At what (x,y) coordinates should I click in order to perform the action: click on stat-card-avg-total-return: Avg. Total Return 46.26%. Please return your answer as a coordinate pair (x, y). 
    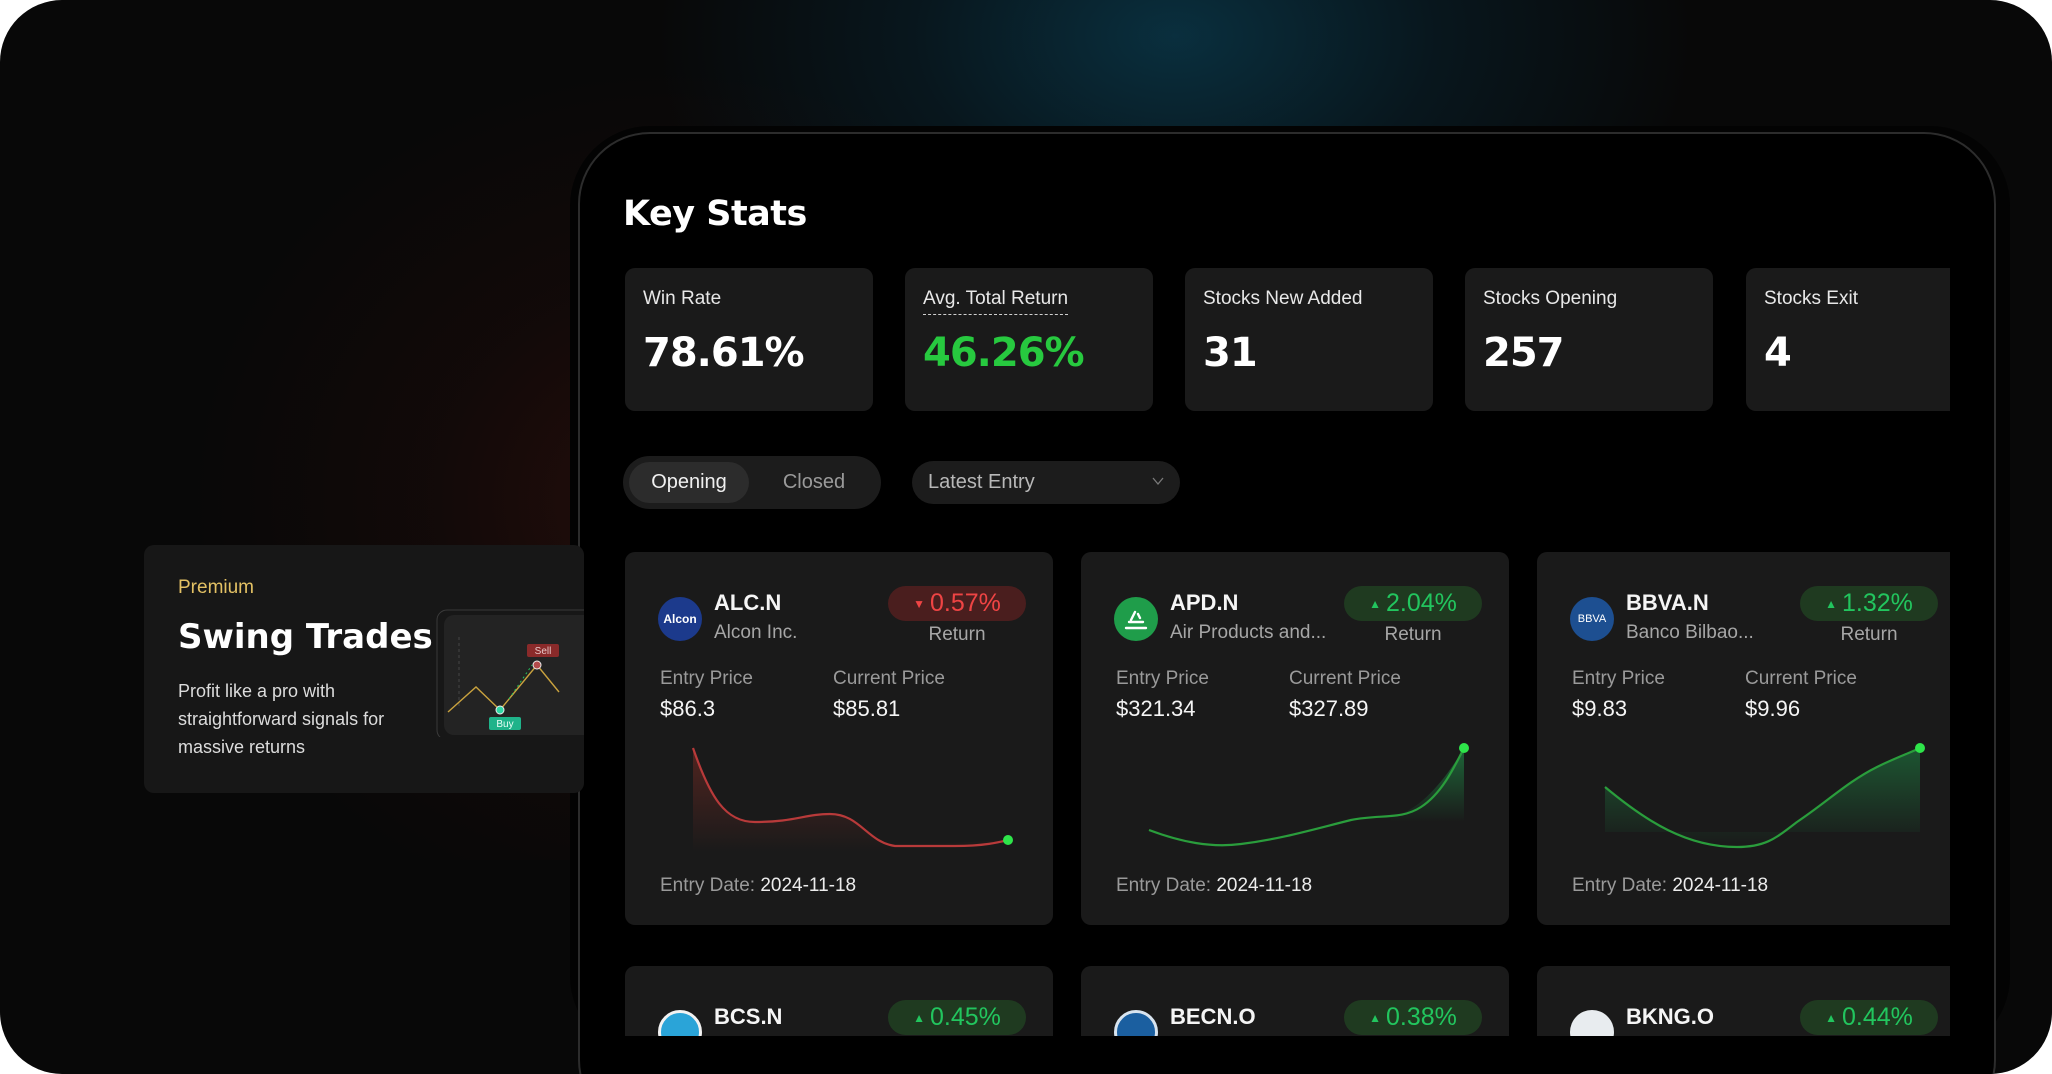
    Looking at the image, I should click on (1029, 339).